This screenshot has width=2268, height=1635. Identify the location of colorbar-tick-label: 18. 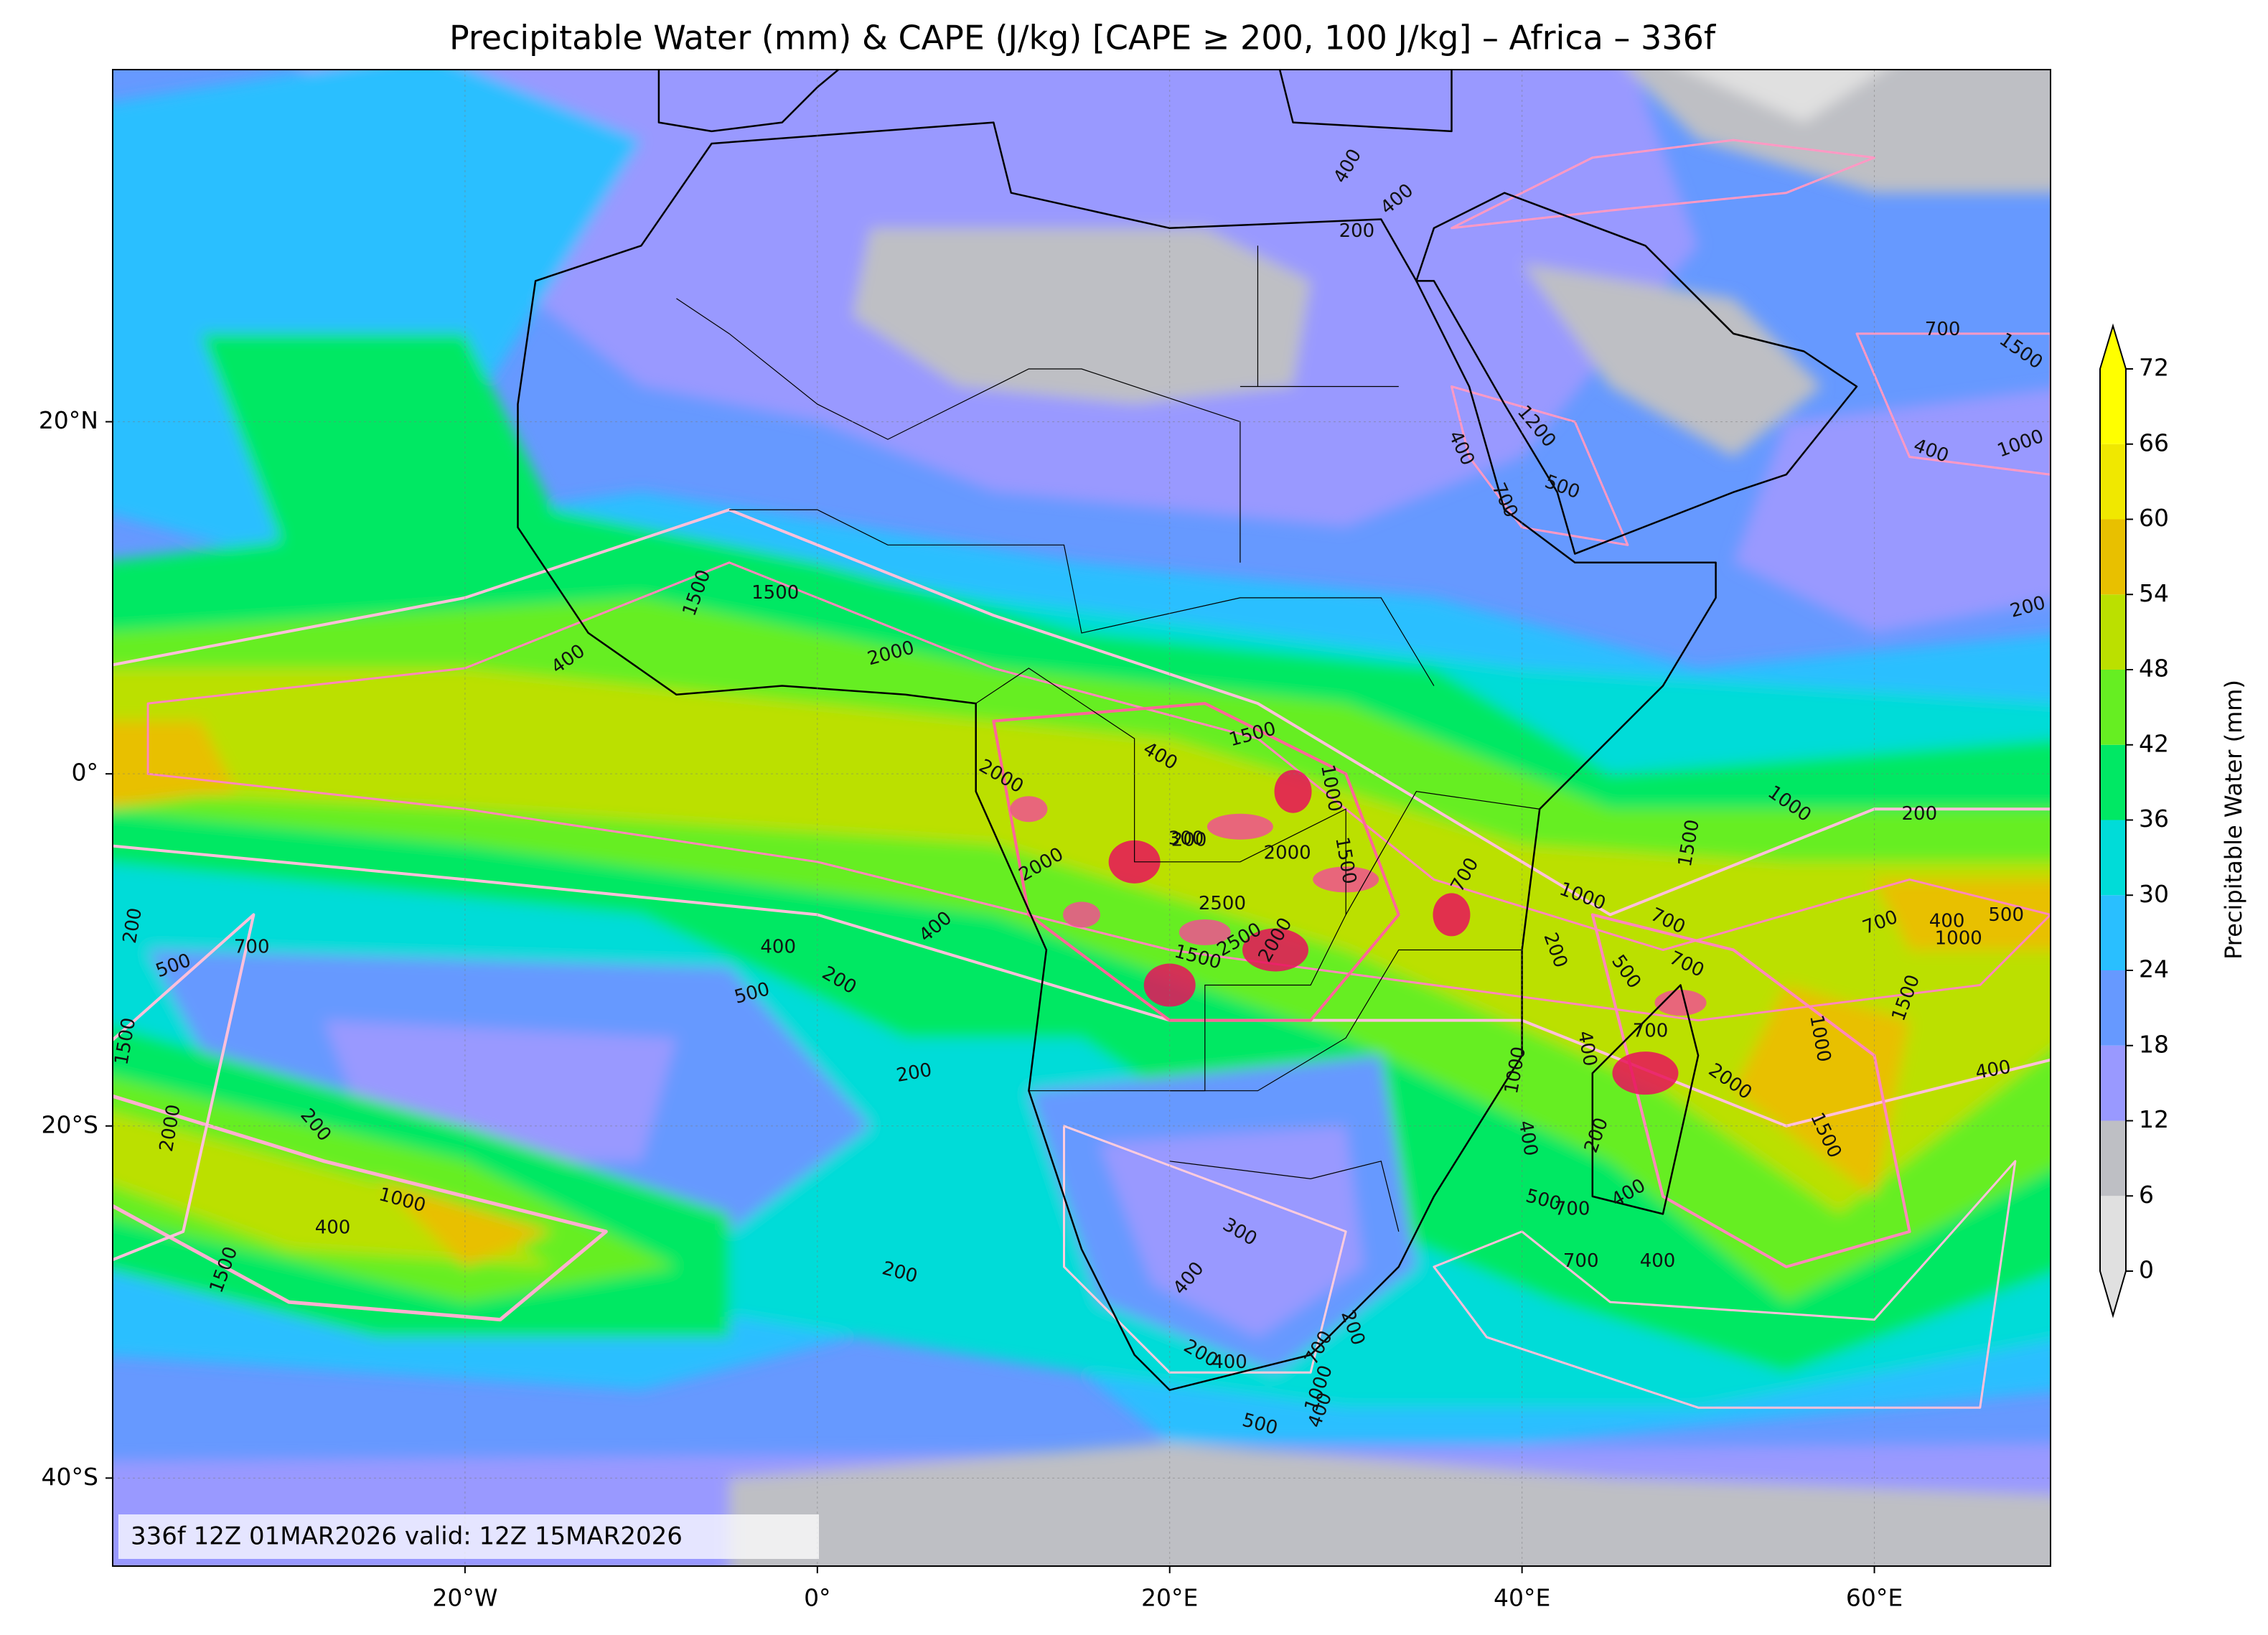
(2154, 1044).